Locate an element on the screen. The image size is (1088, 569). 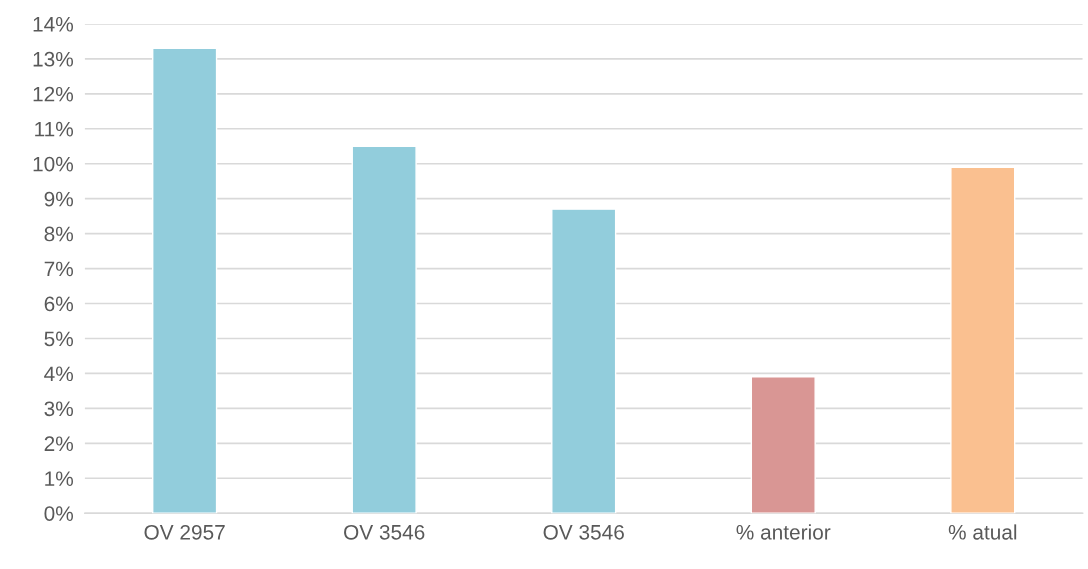
y-tick-label: 0% is located at coordinates (59, 513).